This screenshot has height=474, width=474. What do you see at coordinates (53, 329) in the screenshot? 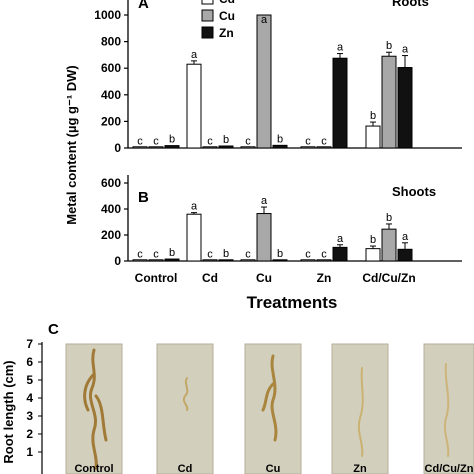
I see `panel-letter: C` at bounding box center [53, 329].